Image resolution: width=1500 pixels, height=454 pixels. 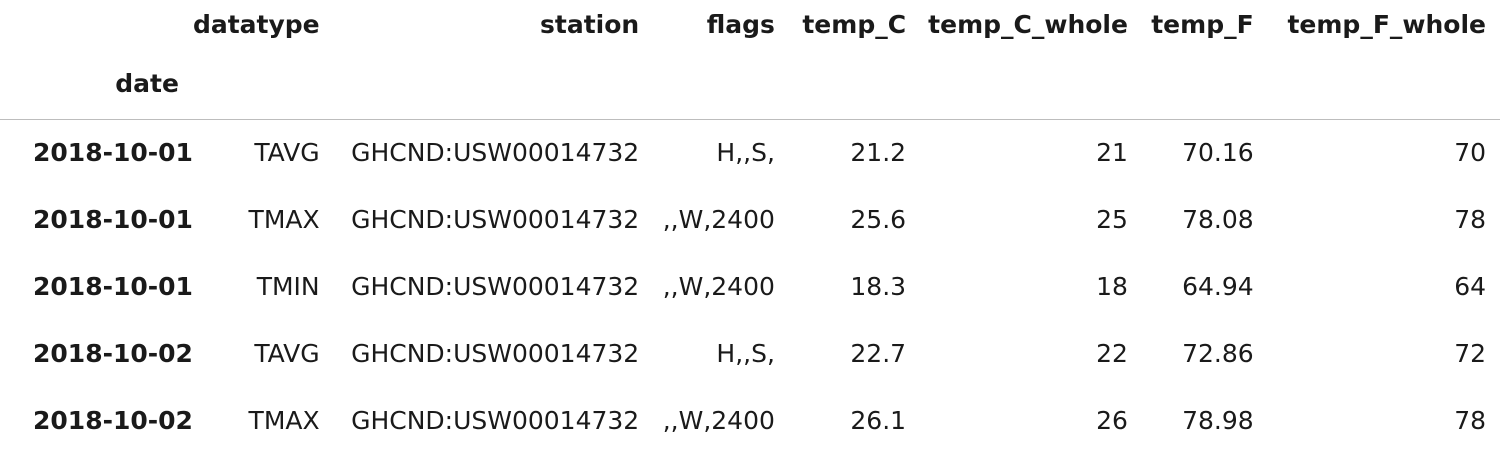 I want to click on index-corner-cell, so click(x=96, y=24).